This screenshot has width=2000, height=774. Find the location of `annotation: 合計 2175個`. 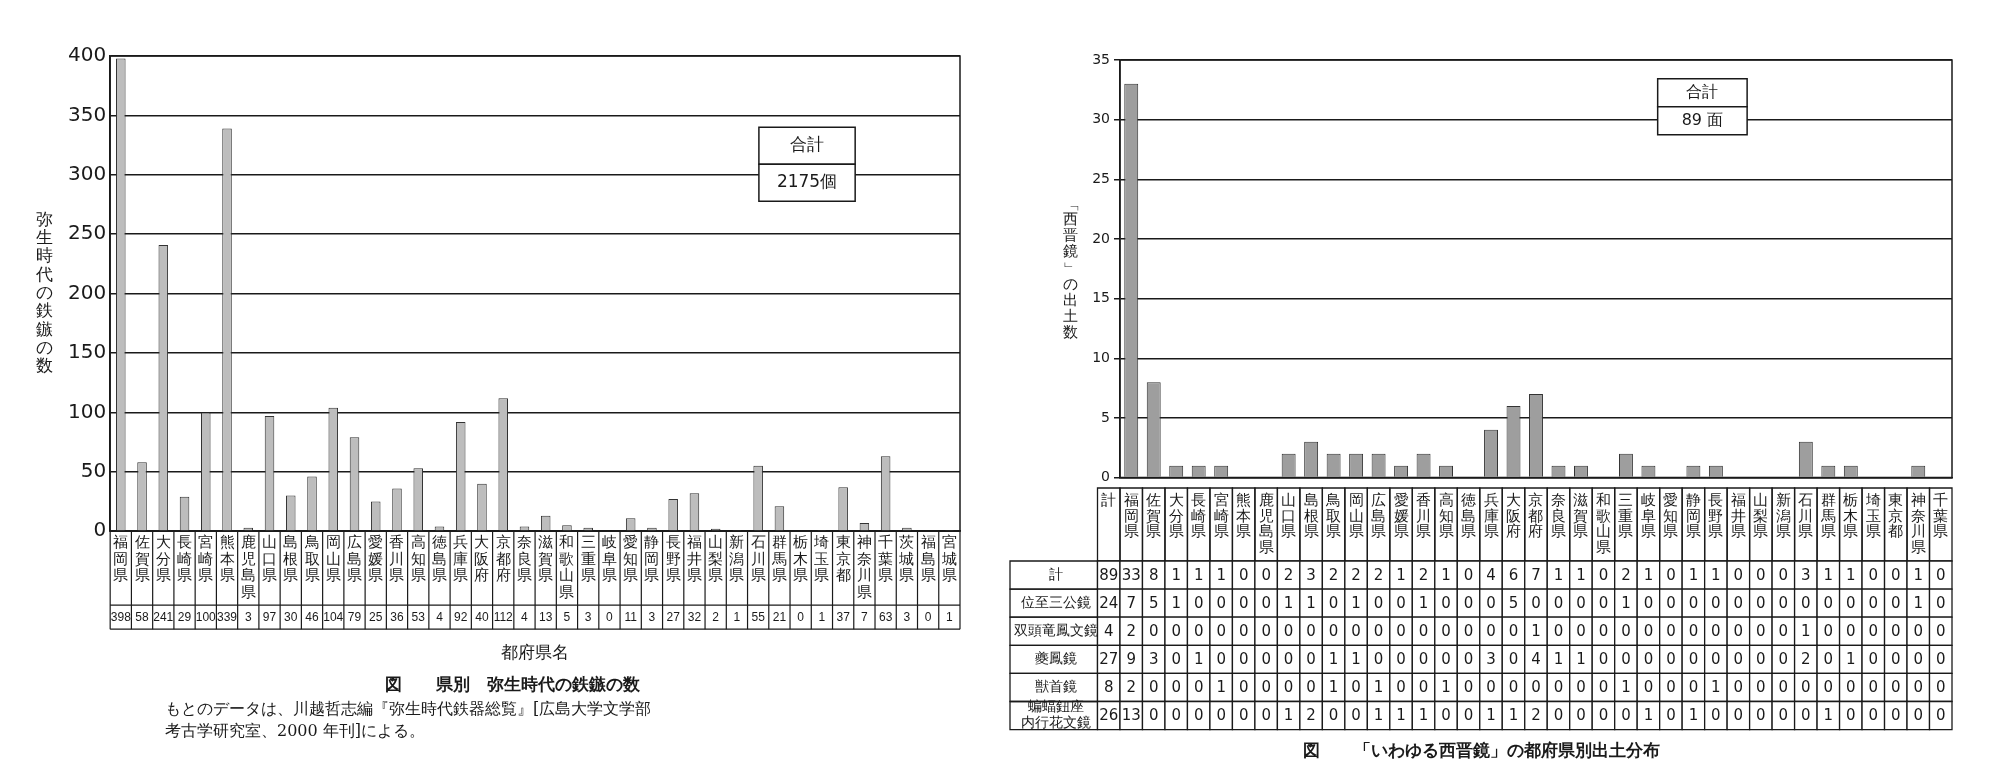

annotation: 合計 2175個 is located at coordinates (807, 163).